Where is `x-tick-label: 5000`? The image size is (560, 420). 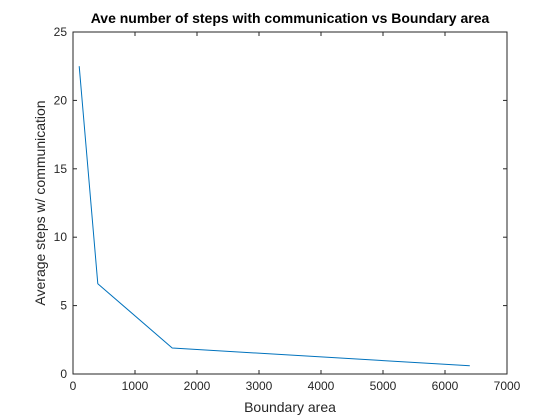
x-tick-label: 5000 is located at coordinates (383, 386).